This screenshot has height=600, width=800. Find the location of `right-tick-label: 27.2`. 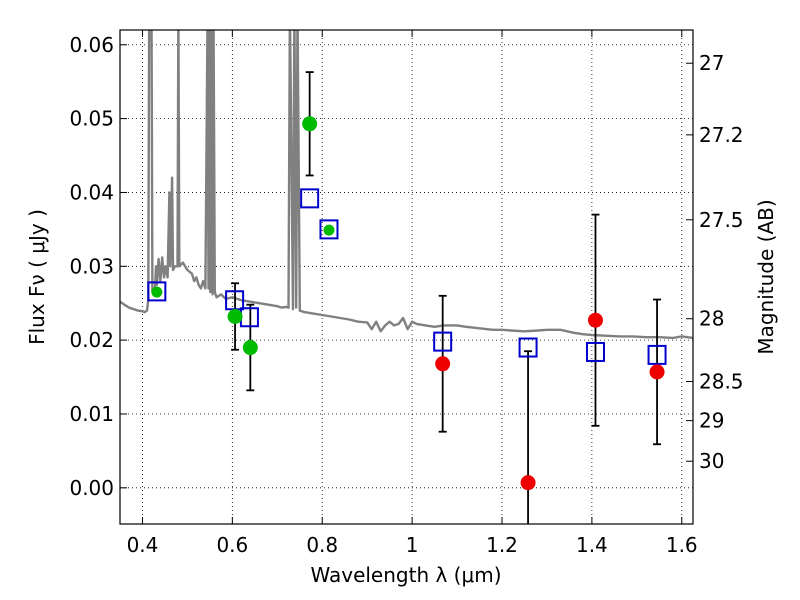

right-tick-label: 27.2 is located at coordinates (721, 135).